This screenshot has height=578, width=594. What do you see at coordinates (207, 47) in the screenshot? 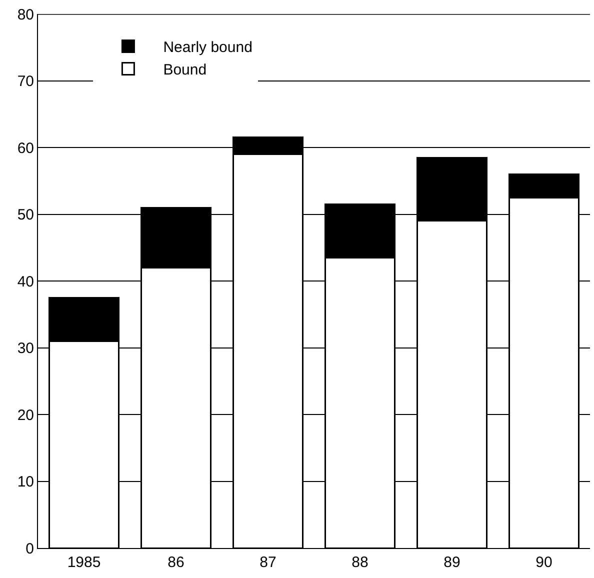
I see `legend-label: Nearly bound` at bounding box center [207, 47].